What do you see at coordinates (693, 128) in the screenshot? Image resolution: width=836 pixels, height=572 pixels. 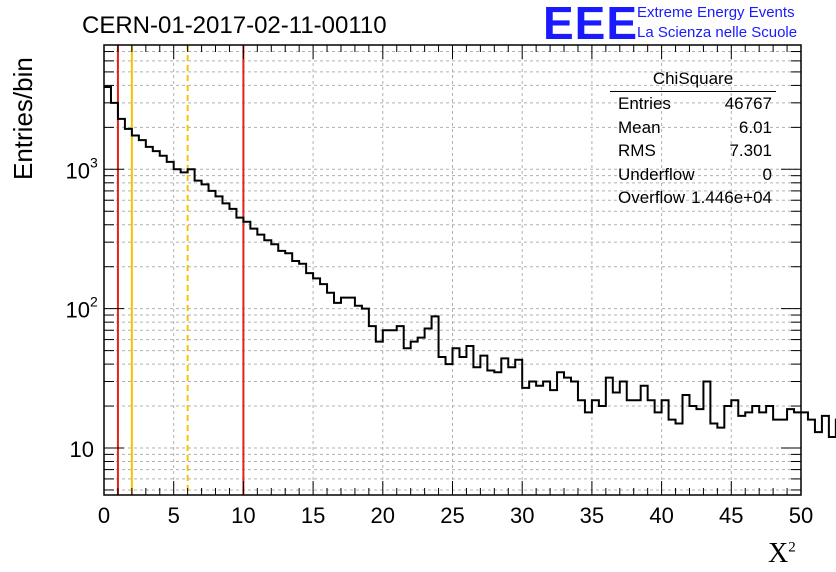 I see `stats-row-mean: Mean 6.01` at bounding box center [693, 128].